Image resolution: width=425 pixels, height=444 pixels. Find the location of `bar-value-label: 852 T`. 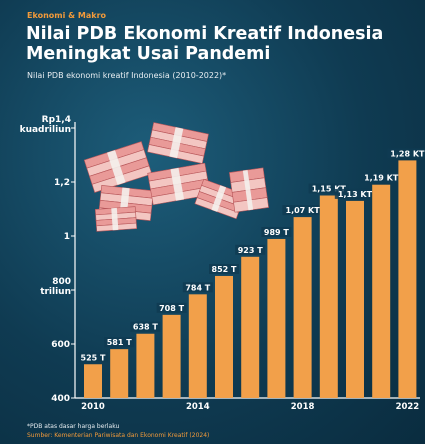

bar-value-label: 852 T is located at coordinates (224, 269).